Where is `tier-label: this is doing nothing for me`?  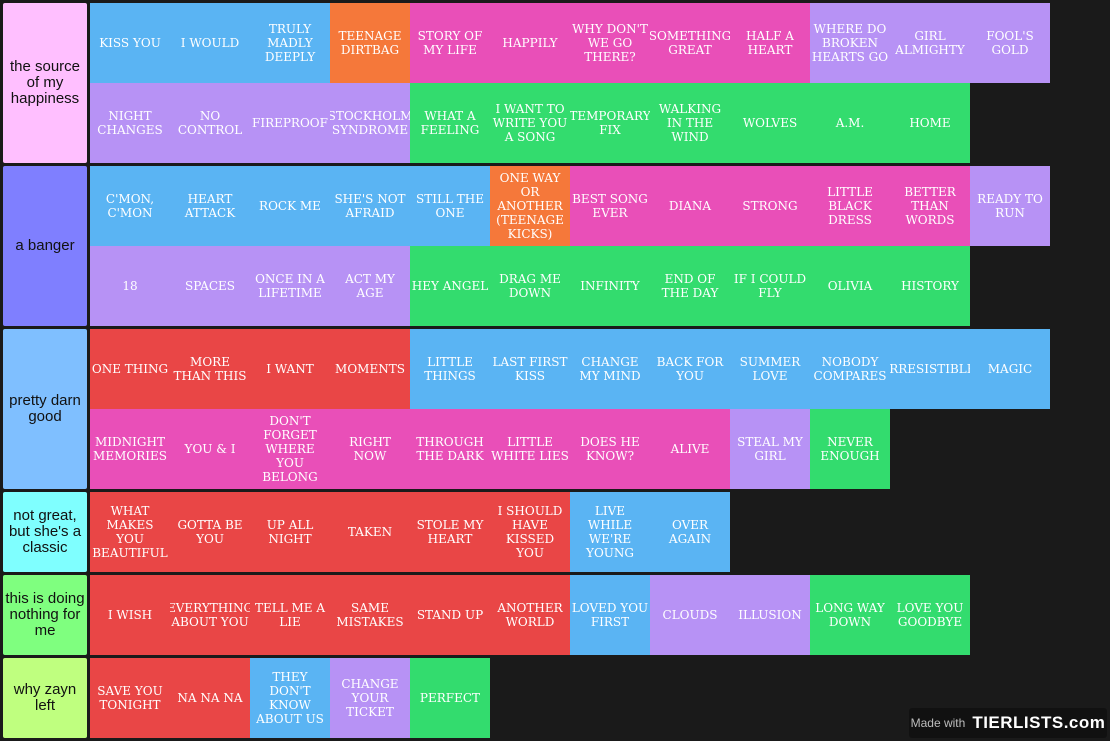 tier-label: this is doing nothing for me is located at coordinates (45, 615).